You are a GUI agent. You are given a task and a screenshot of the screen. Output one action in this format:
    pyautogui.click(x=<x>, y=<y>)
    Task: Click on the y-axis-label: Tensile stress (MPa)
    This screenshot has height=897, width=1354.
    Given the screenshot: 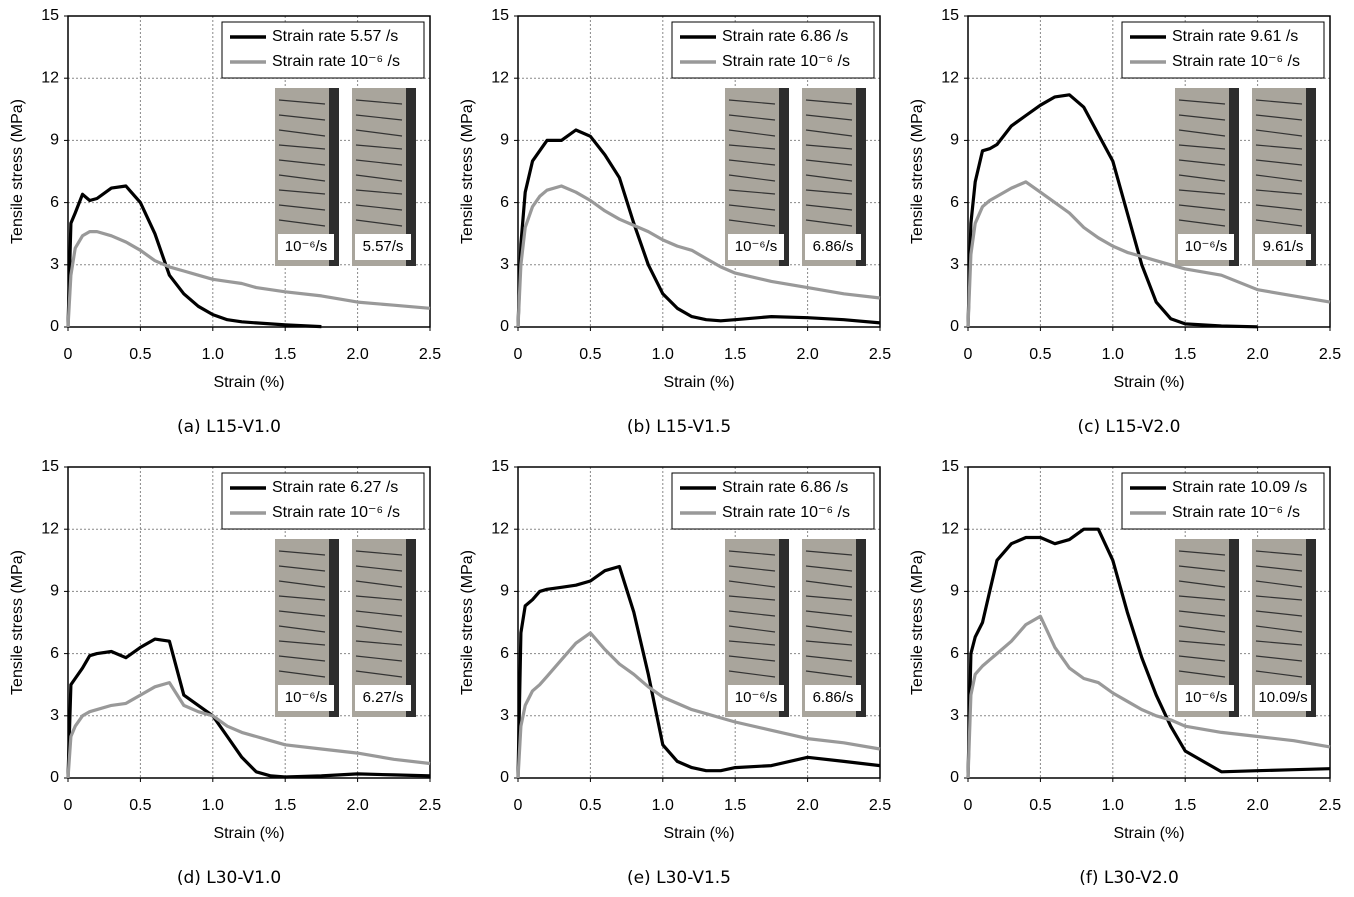 What is the action you would take?
    pyautogui.click(x=917, y=171)
    